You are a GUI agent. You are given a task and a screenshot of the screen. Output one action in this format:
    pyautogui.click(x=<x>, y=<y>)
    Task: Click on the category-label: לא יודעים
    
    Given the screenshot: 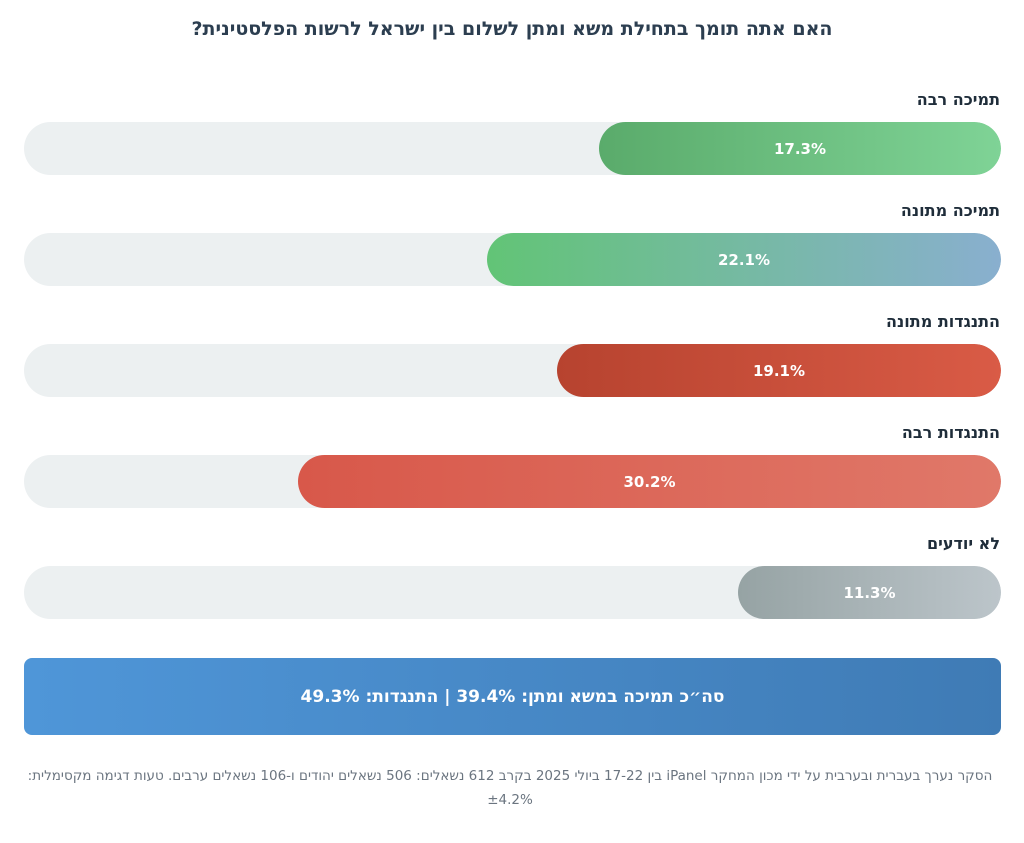 What is the action you would take?
    pyautogui.click(x=963, y=543)
    